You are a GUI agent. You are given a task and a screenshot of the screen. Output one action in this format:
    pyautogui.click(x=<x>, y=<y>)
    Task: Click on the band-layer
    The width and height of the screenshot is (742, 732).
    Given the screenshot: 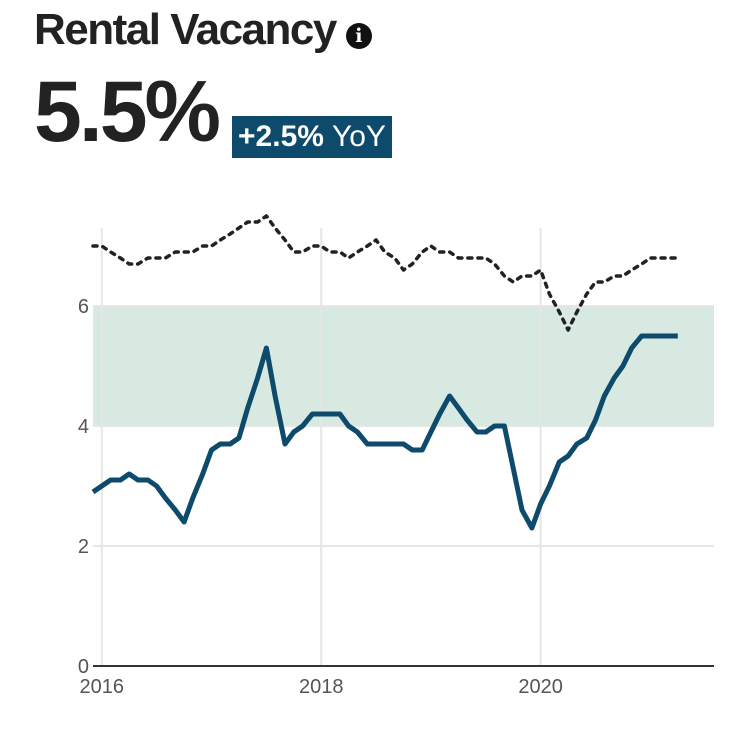 What is the action you would take?
    pyautogui.click(x=403, y=366)
    